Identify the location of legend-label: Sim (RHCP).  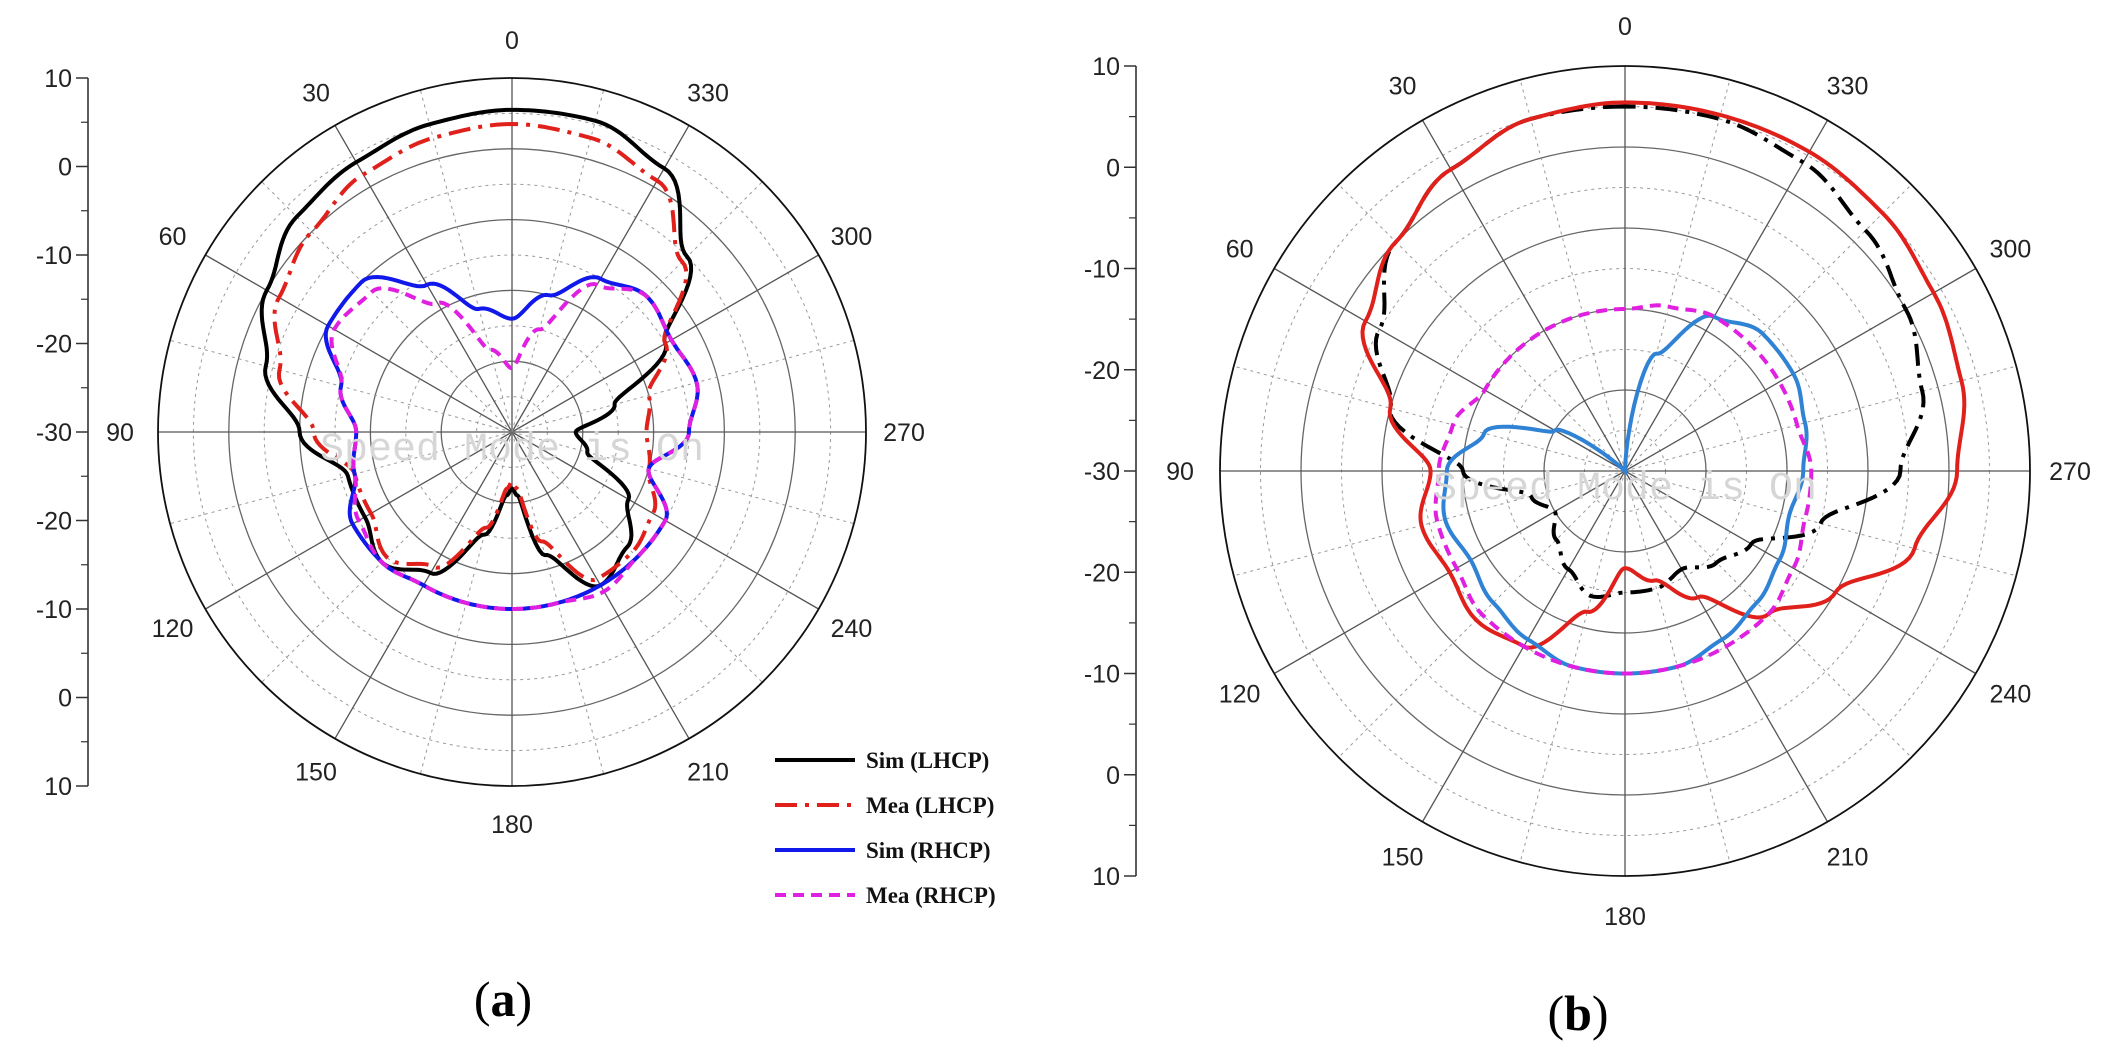
(928, 850).